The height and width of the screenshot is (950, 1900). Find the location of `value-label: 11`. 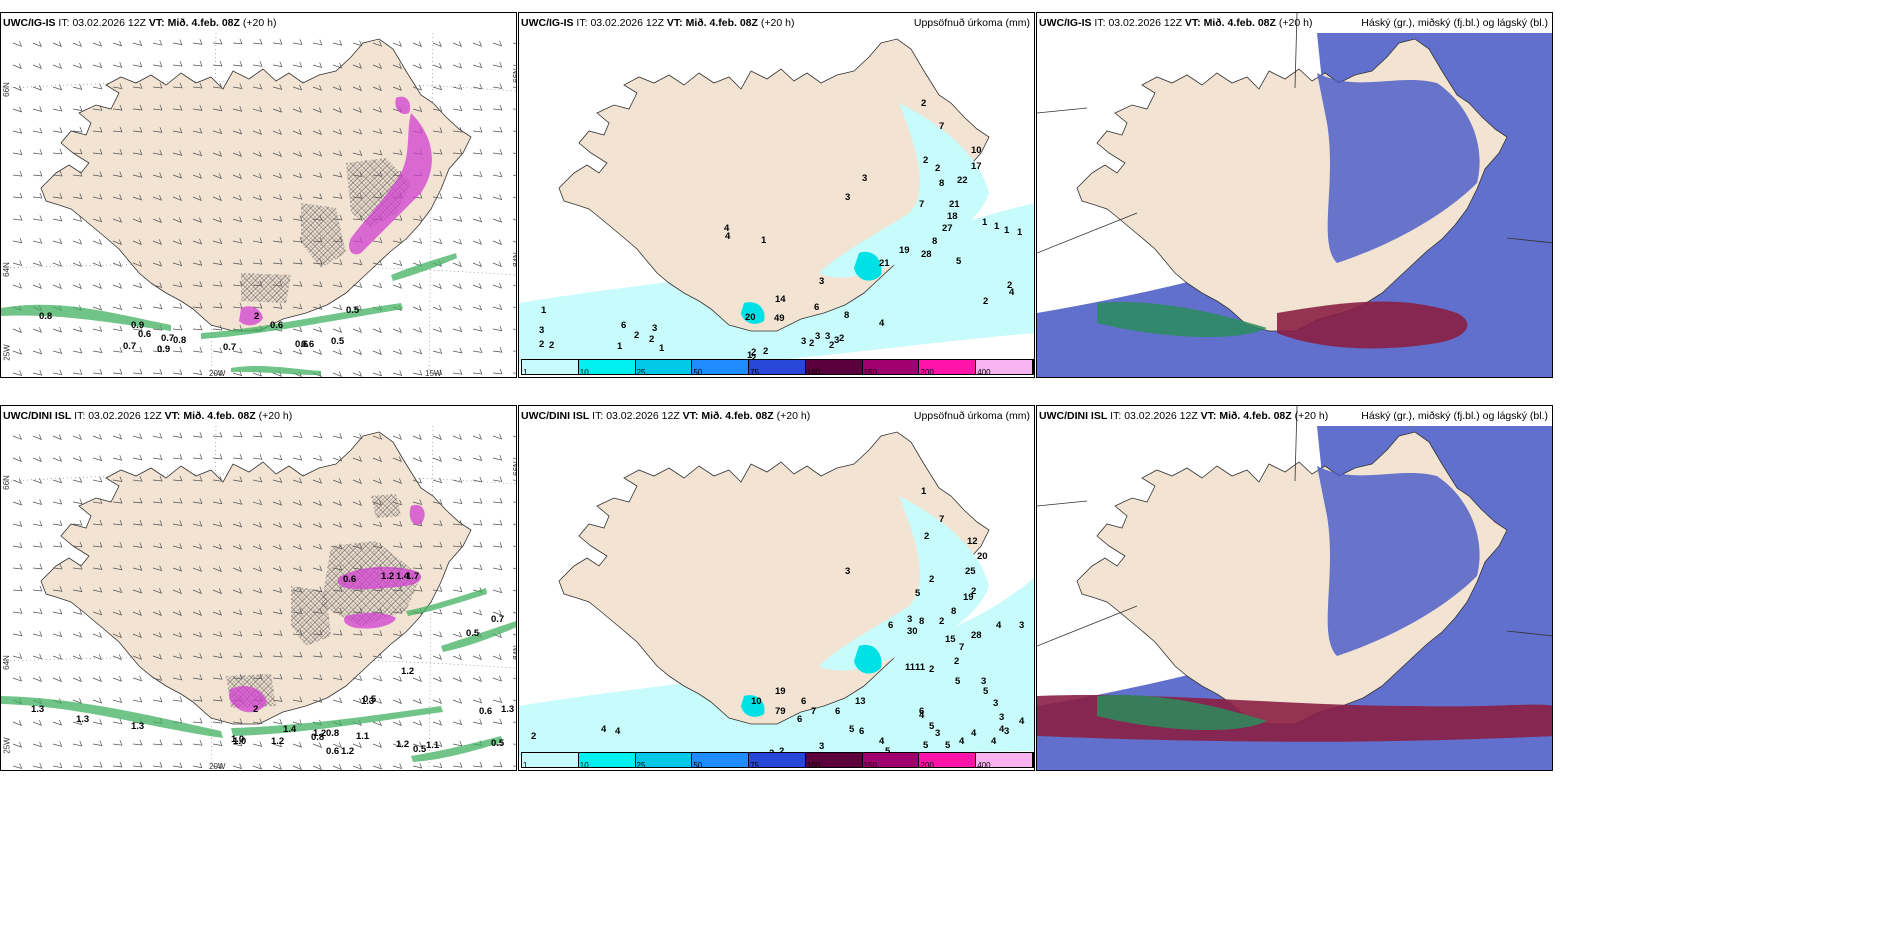

value-label: 11 is located at coordinates (910, 667).